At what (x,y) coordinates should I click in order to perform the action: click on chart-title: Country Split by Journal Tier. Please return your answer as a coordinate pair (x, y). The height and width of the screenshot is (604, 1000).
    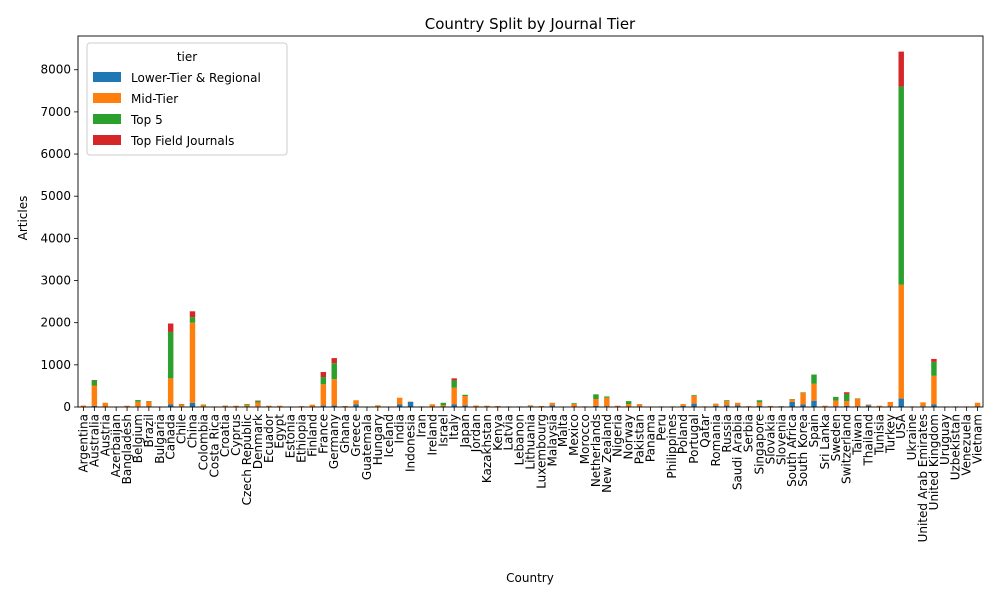
    Looking at the image, I should click on (530, 24).